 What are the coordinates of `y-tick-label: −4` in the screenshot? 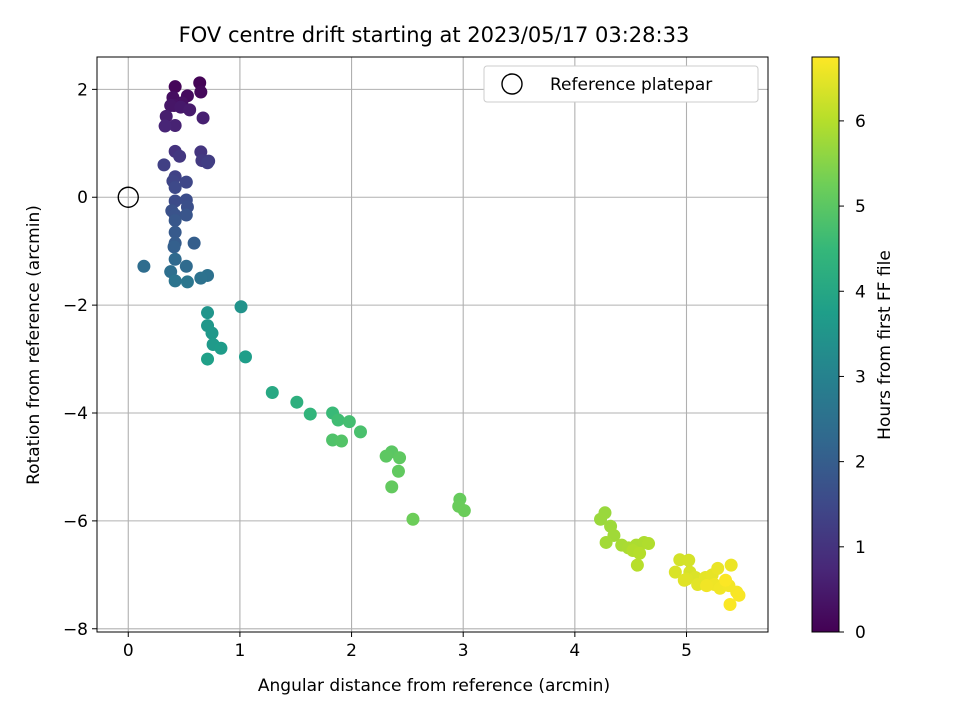 It's located at (75, 414).